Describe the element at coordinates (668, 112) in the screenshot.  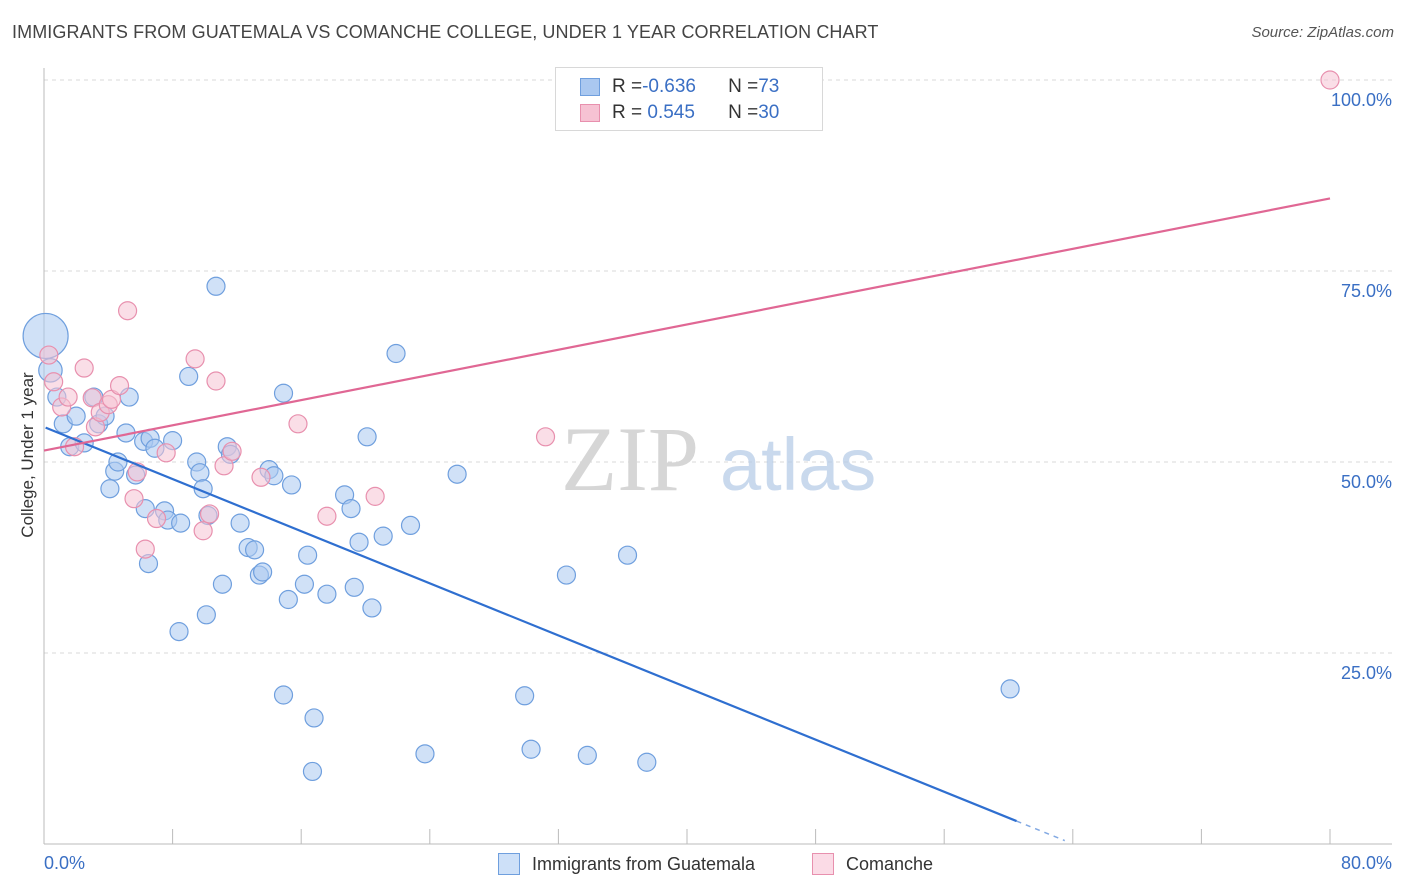
I see `r-value: 0.545` at that location.